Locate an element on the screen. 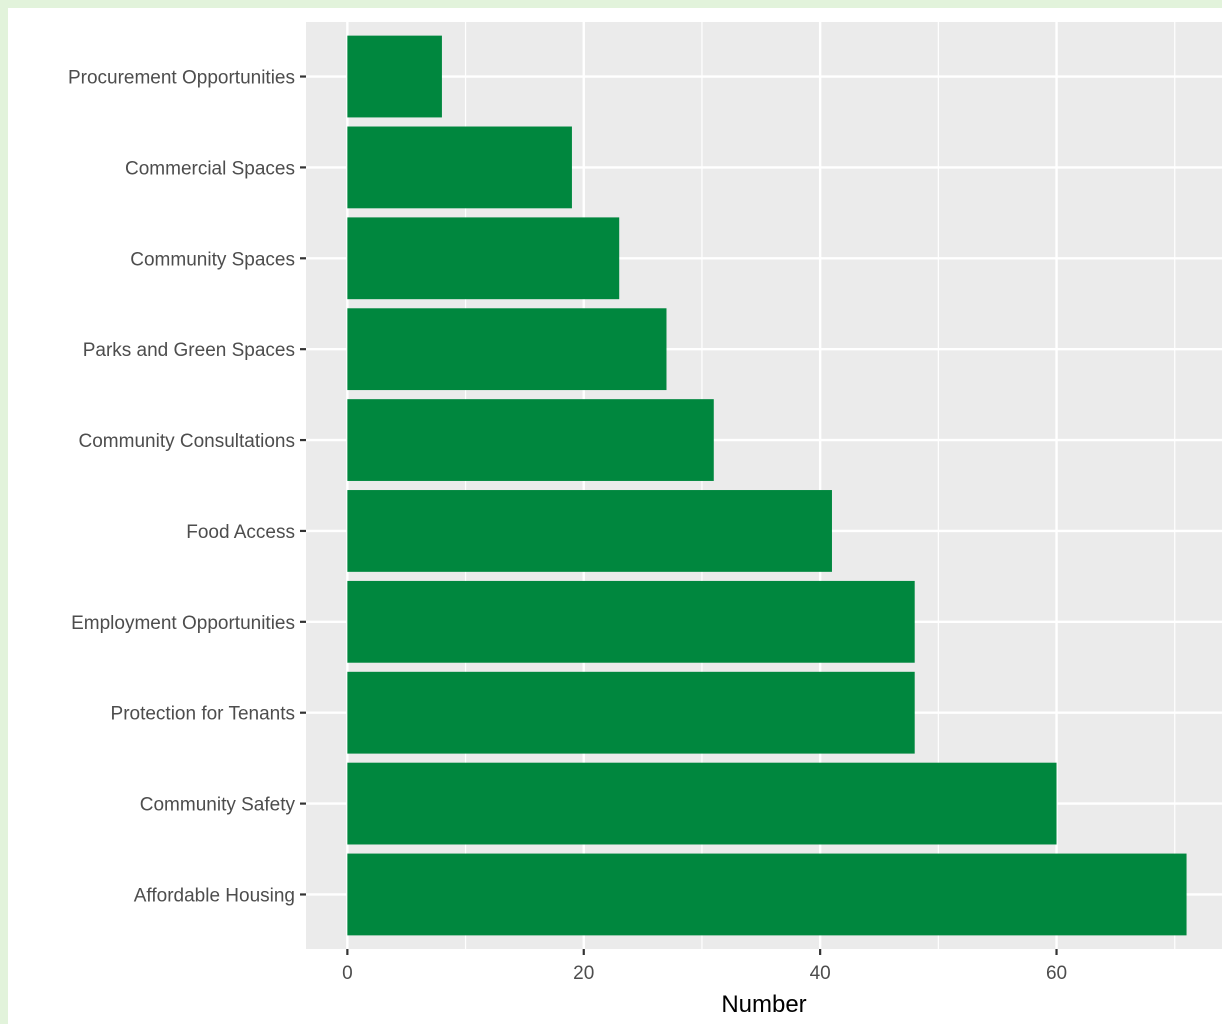 The height and width of the screenshot is (1024, 1222). x-axis: 0 20 40 60 is located at coordinates (704, 966).